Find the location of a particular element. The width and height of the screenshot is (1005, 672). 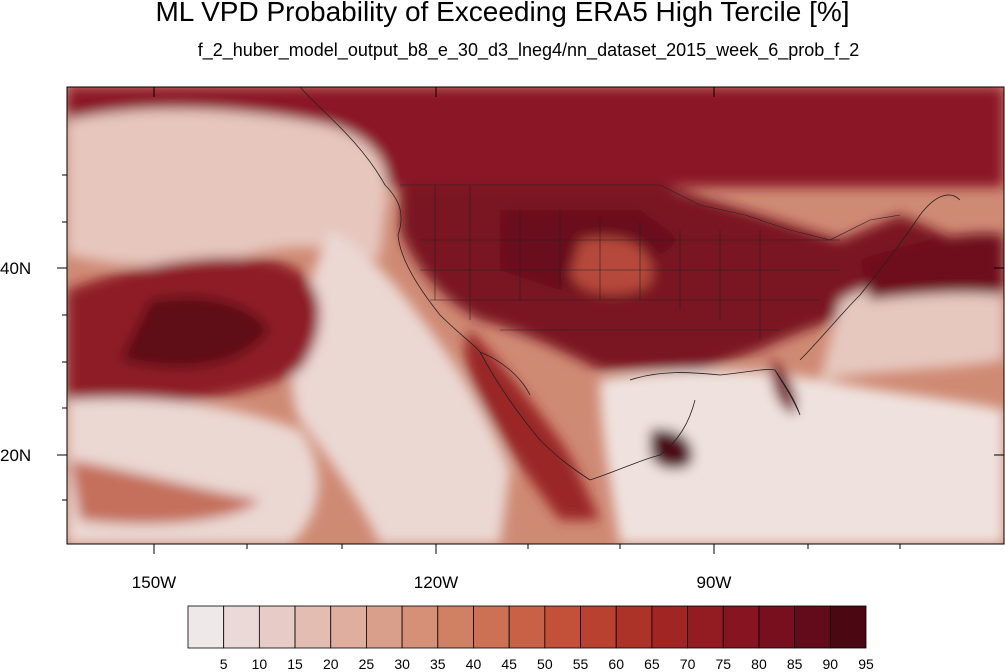

lat-label-20n: 20N is located at coordinates (15, 455).